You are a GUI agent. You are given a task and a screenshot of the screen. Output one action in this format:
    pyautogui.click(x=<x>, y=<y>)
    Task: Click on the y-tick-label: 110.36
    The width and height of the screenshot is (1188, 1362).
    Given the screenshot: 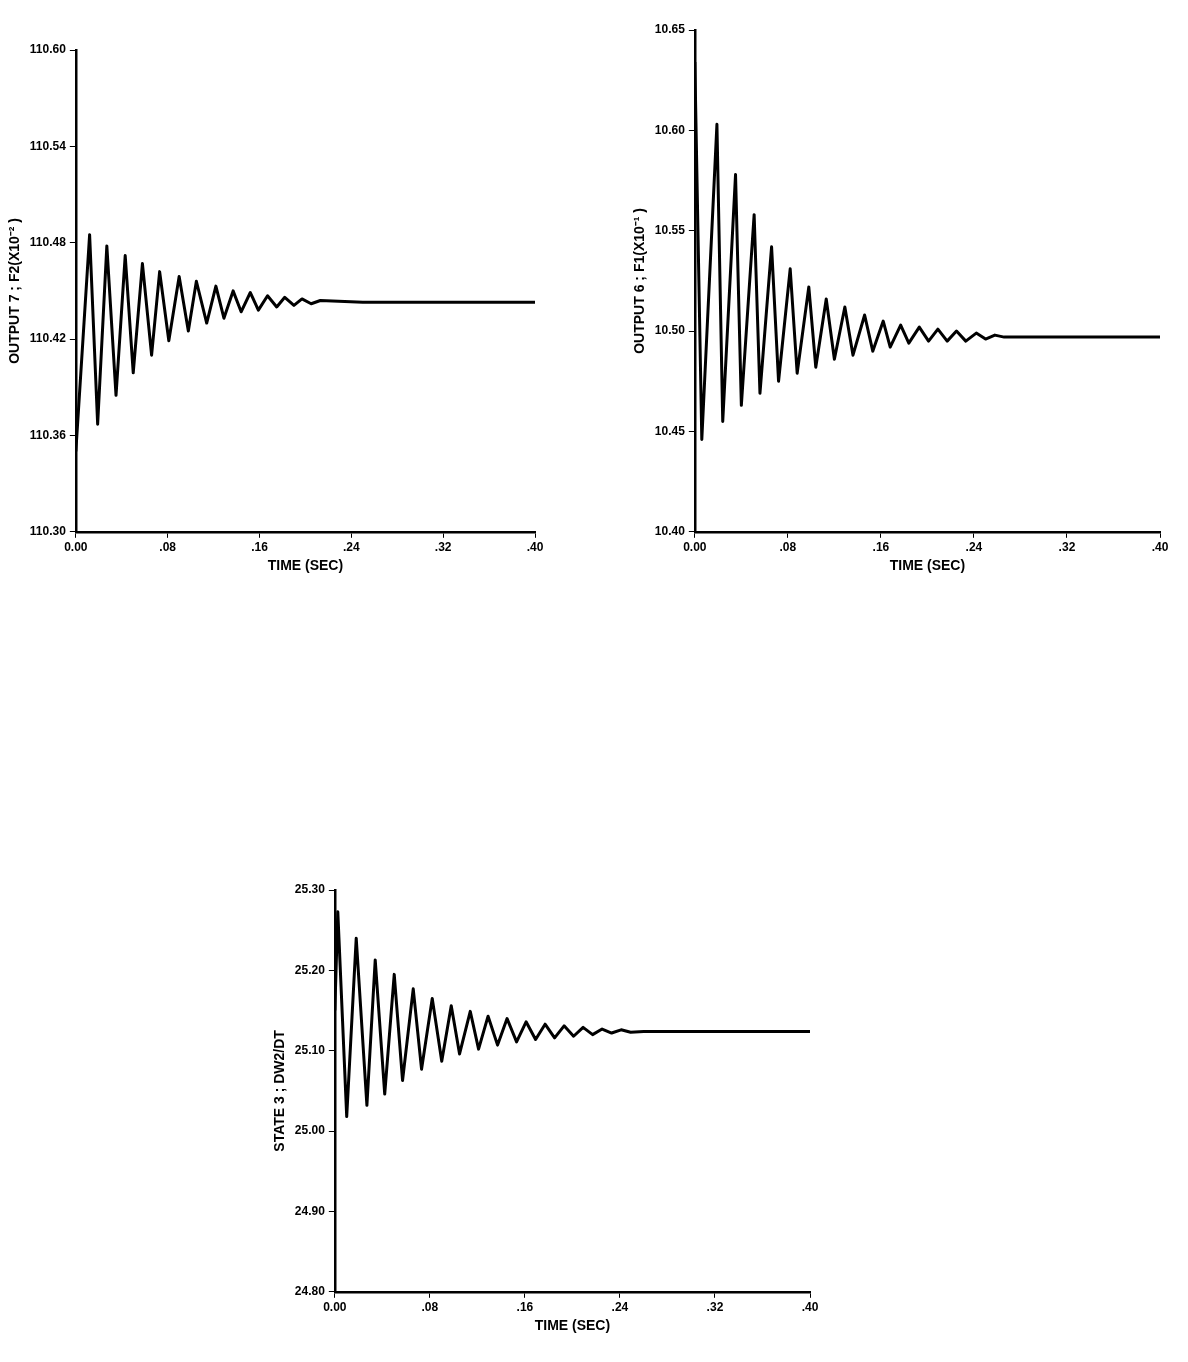 What is the action you would take?
    pyautogui.click(x=48, y=434)
    